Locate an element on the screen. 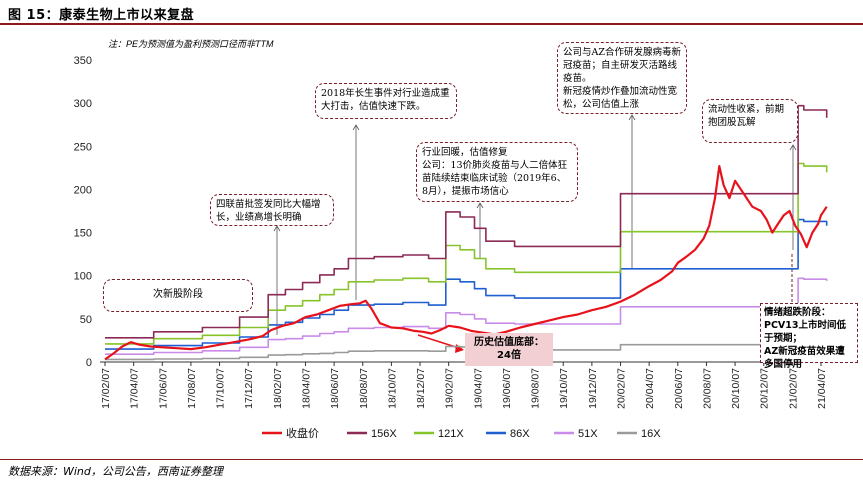 Image resolution: width=863 pixels, height=481 pixels. x-tick-label: 17/12/07 is located at coordinates (249, 388).